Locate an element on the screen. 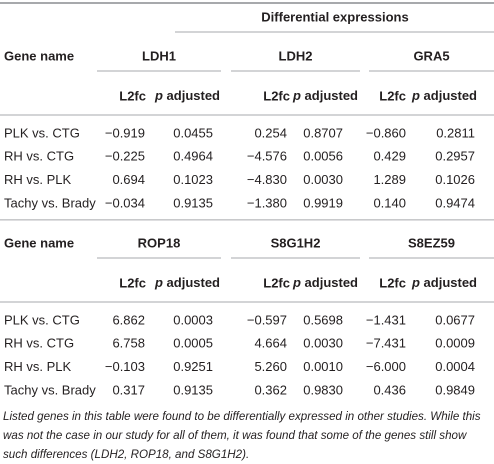  cell: 0.0056 is located at coordinates (323, 156).